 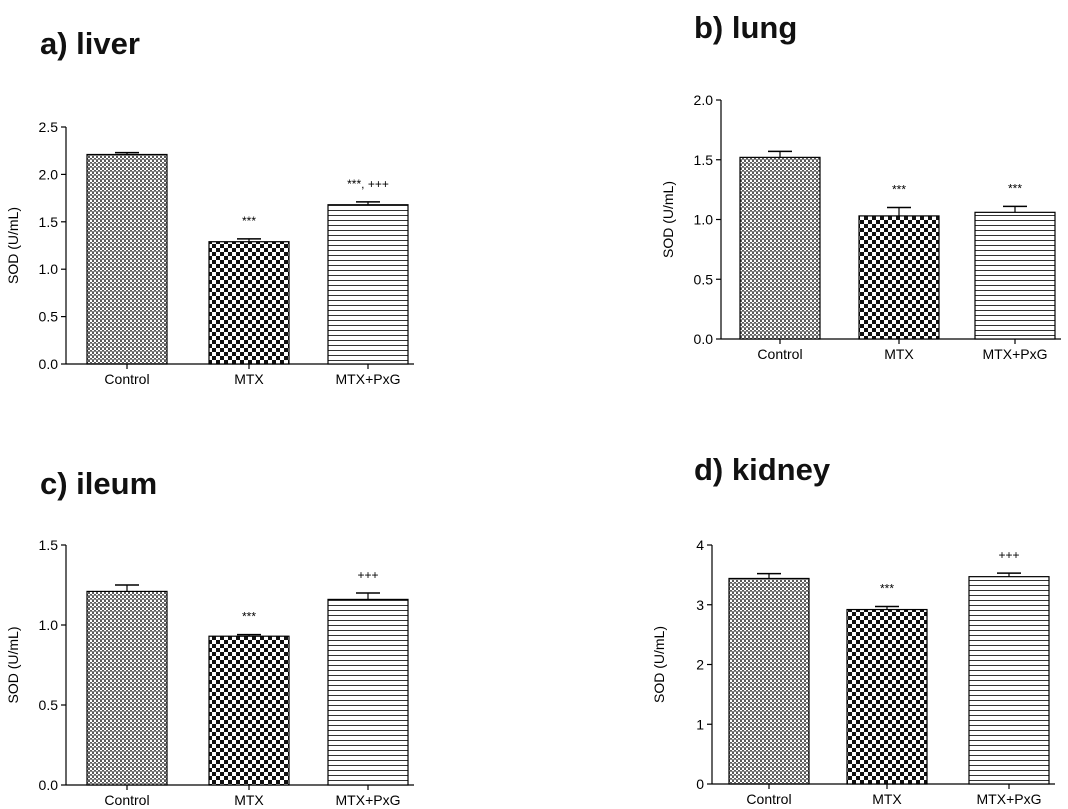 What do you see at coordinates (762, 469) in the screenshot?
I see `panel-title-kidney: d) kidney` at bounding box center [762, 469].